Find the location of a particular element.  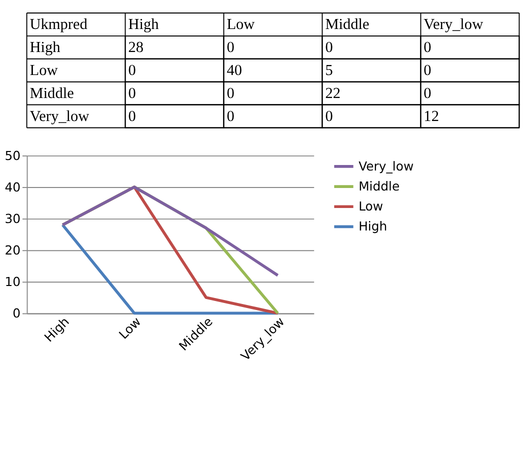

data-label: 40 is located at coordinates (234, 71).